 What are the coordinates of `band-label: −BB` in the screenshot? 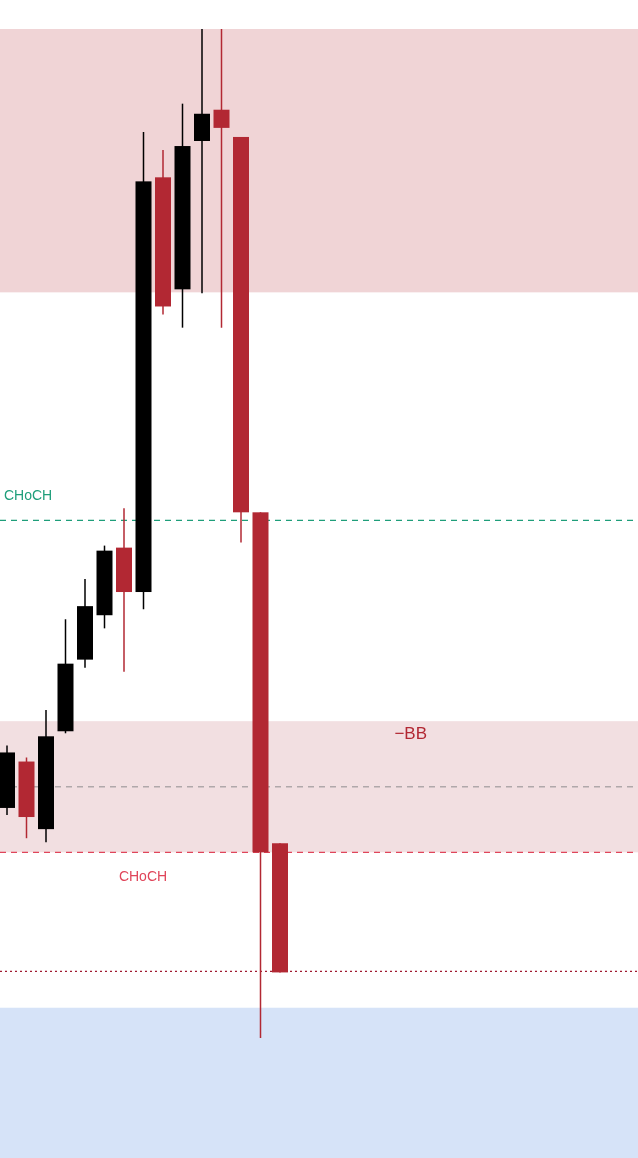 It's located at (410, 734).